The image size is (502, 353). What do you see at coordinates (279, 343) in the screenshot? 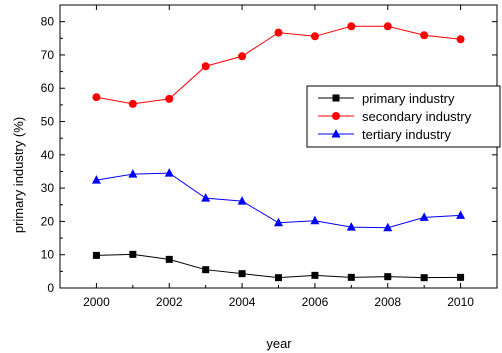
I see `x-axis-title: year` at bounding box center [279, 343].